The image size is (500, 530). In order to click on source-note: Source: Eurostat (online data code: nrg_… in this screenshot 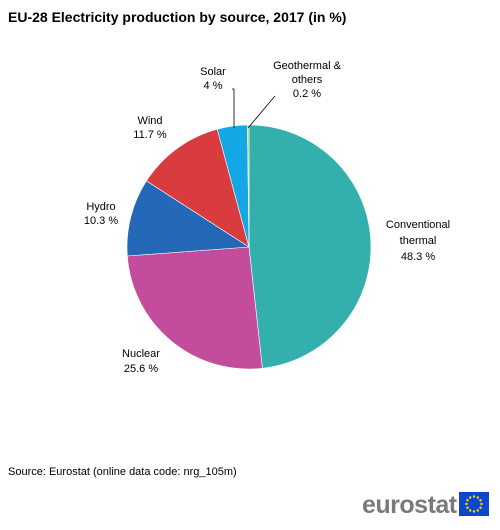, I will do `click(122, 472)`.